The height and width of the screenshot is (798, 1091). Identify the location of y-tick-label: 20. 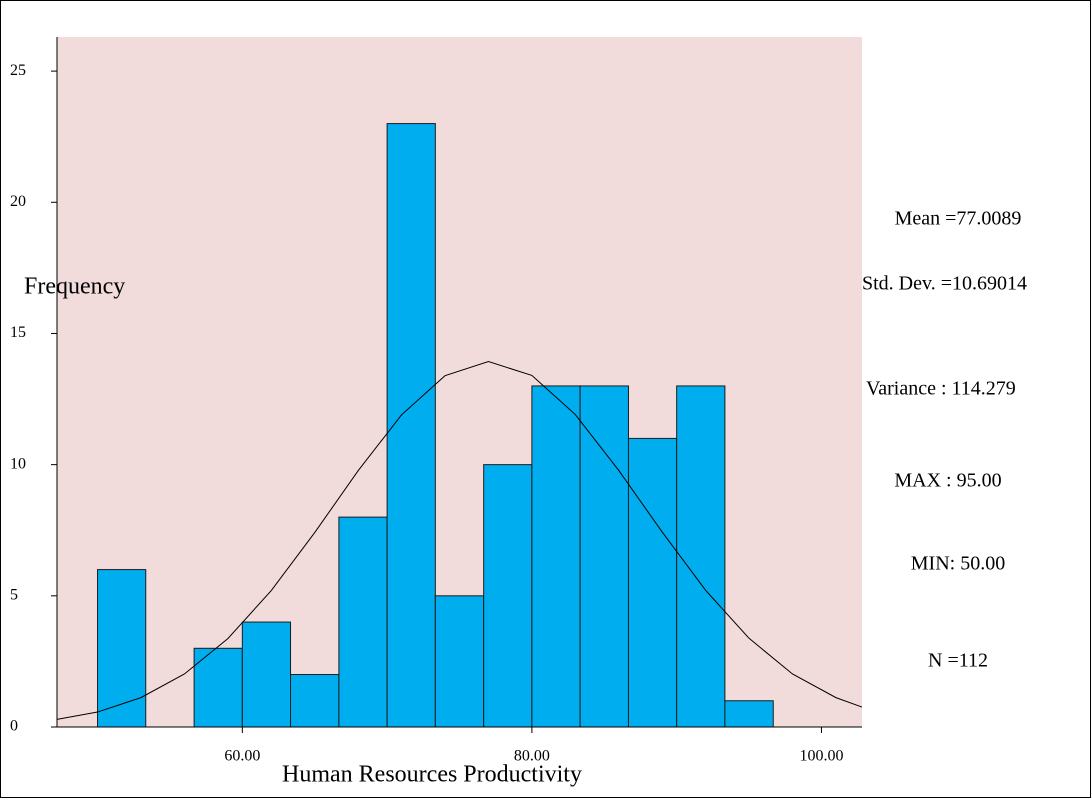
(18, 201).